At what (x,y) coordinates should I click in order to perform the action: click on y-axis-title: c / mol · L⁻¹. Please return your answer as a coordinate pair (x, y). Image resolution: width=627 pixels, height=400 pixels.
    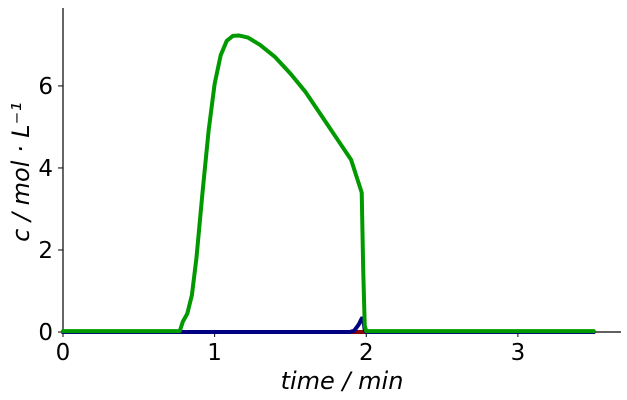
    Looking at the image, I should click on (21, 172).